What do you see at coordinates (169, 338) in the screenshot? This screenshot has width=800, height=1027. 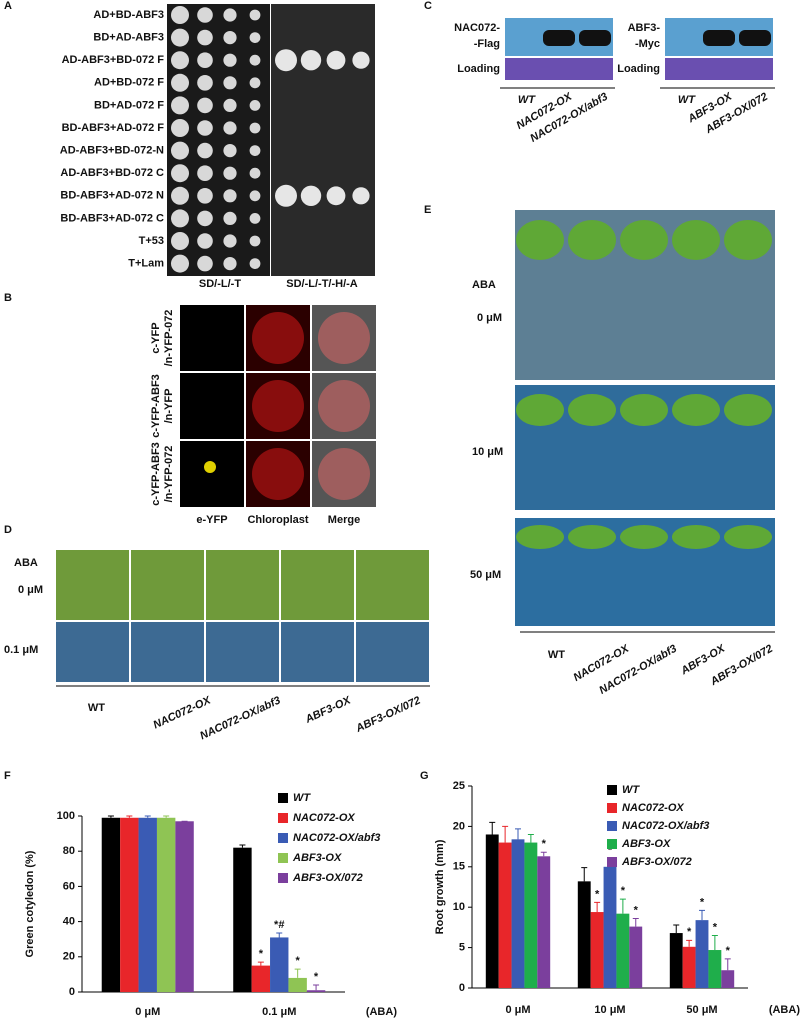 I see `row-label: /n-YFP-072` at bounding box center [169, 338].